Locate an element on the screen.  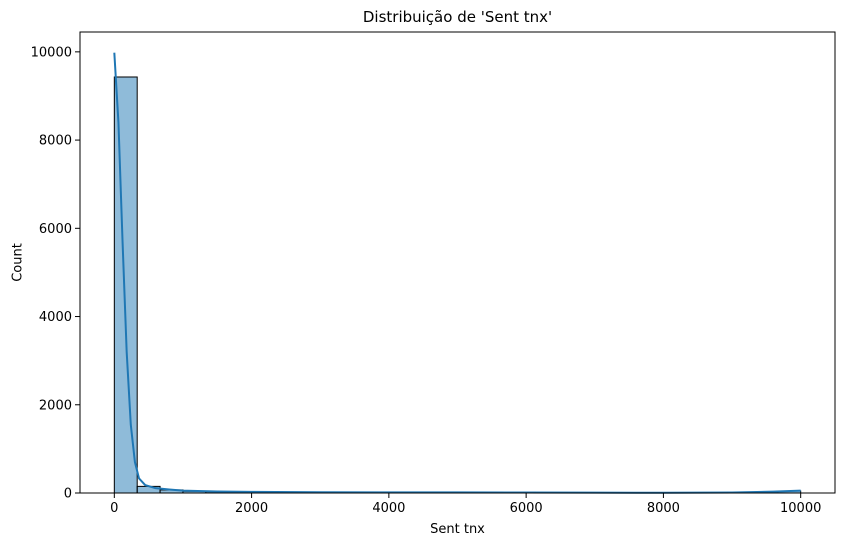
x-axis-label: Sent tnx is located at coordinates (457, 529).